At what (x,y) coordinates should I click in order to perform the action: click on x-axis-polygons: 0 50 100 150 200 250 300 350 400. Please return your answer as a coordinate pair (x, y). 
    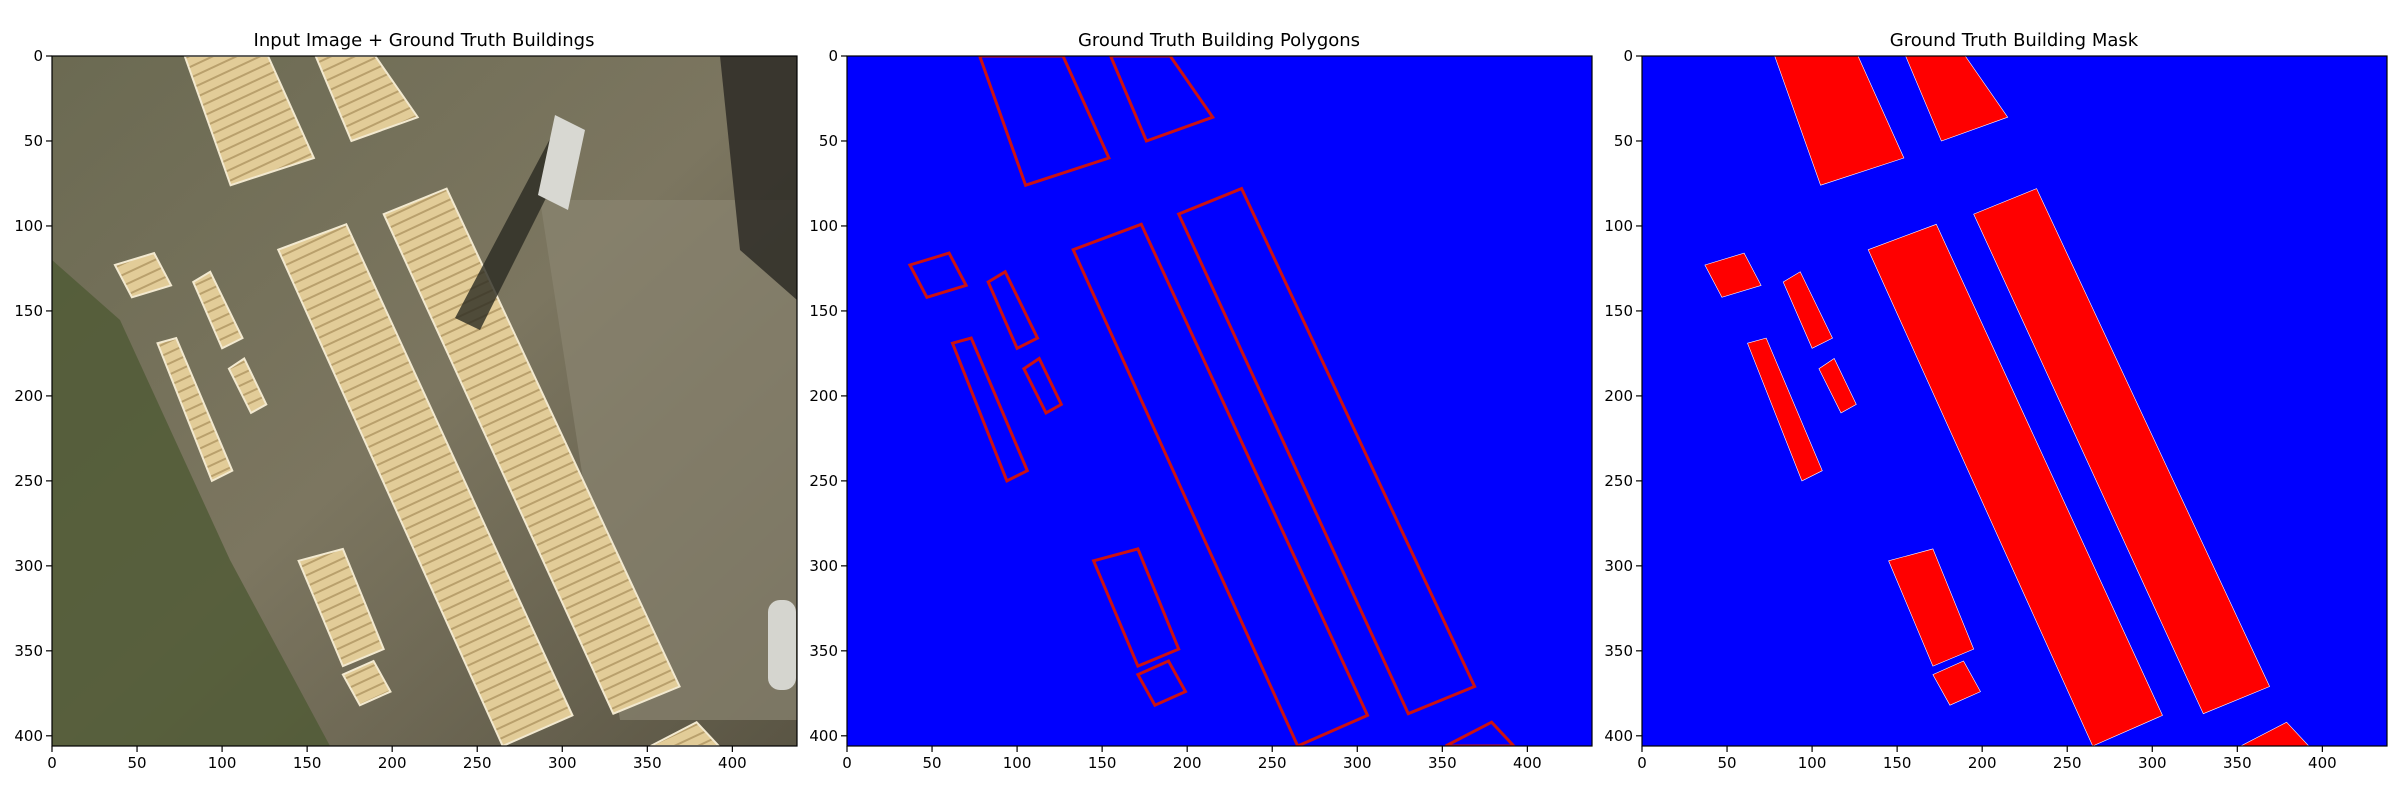
    Looking at the image, I should click on (1192, 759).